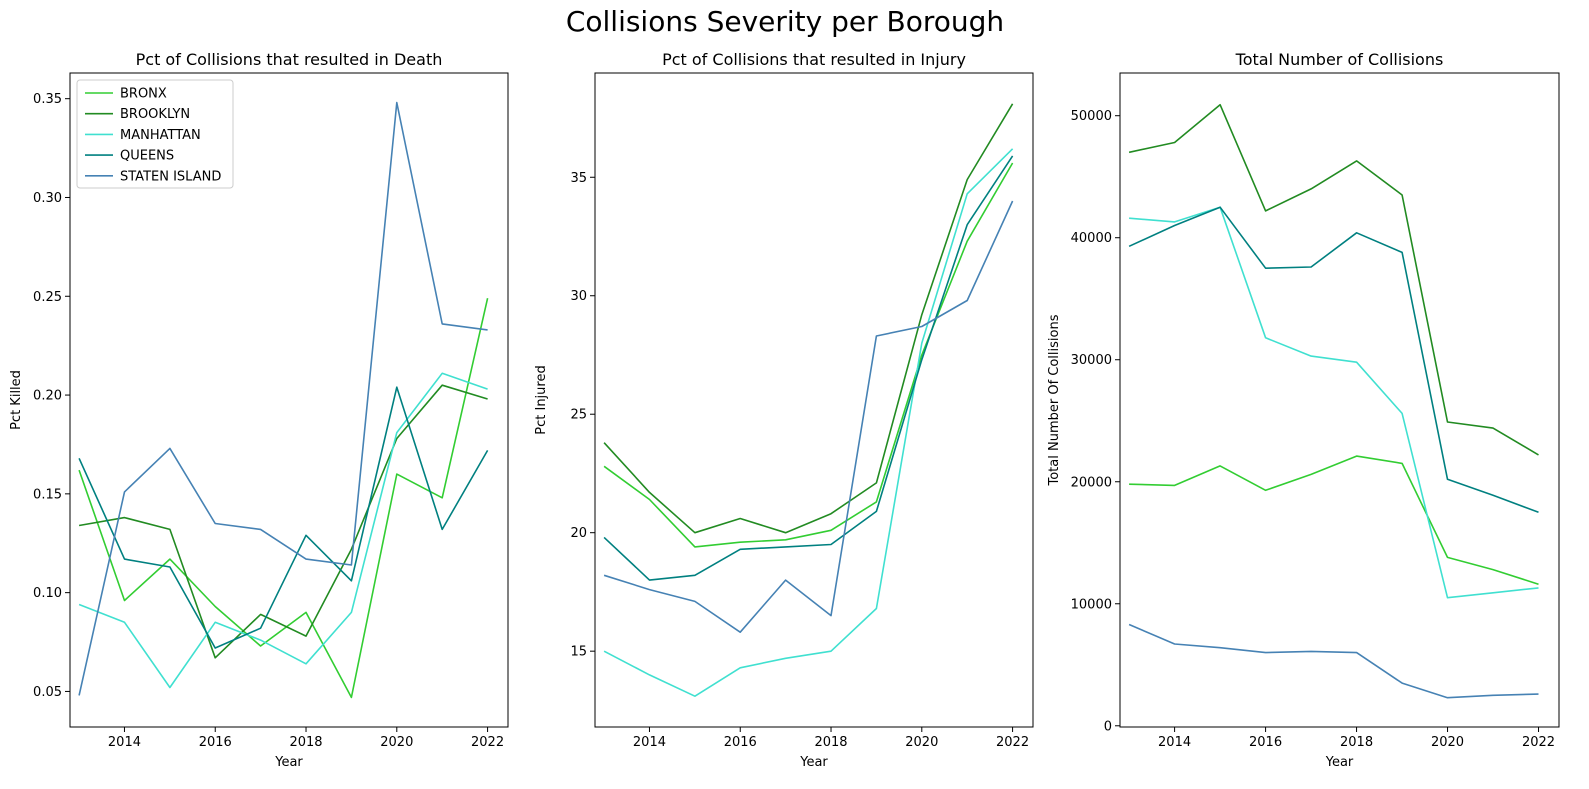 The width and height of the screenshot is (1589, 789). Describe the element at coordinates (289, 59) in the screenshot. I see `panel-title: Pct of Collisions that resulted in Death` at that location.